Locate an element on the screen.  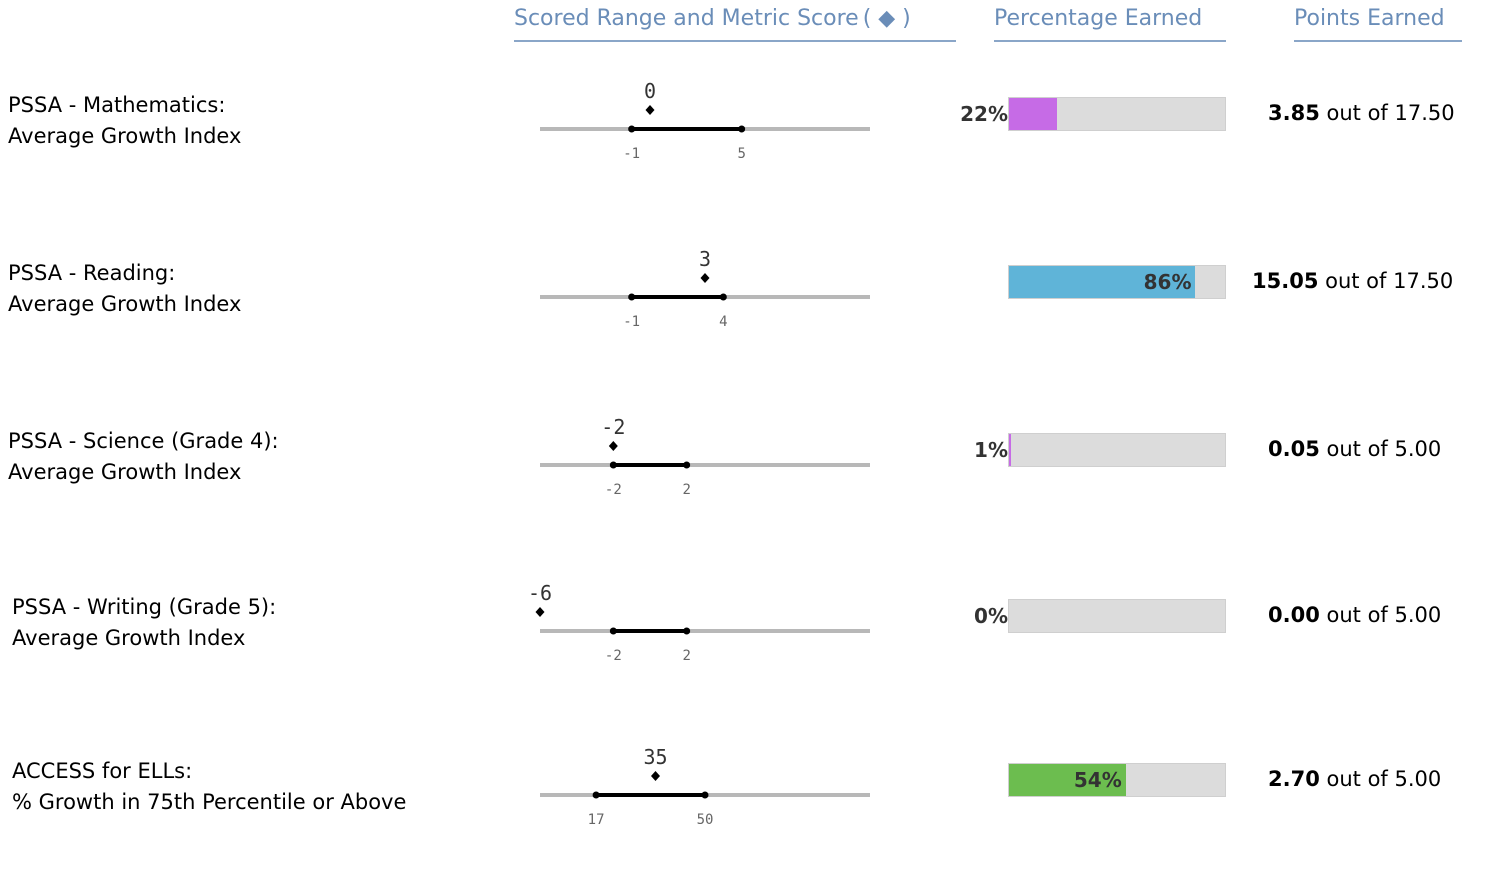
points-earned-value: 0.00 is located at coordinates (1294, 615).